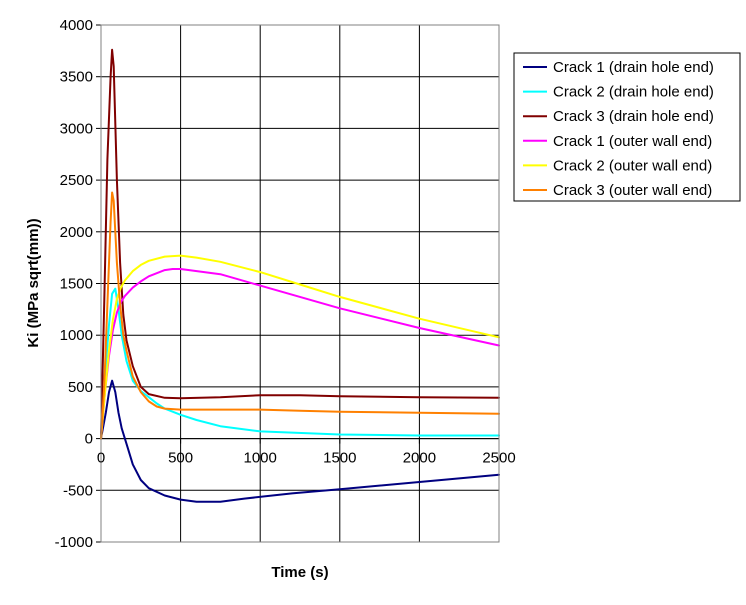  Describe the element at coordinates (632, 165) in the screenshot. I see `legend-label-5: Crack 2 (outer wall end)` at that location.